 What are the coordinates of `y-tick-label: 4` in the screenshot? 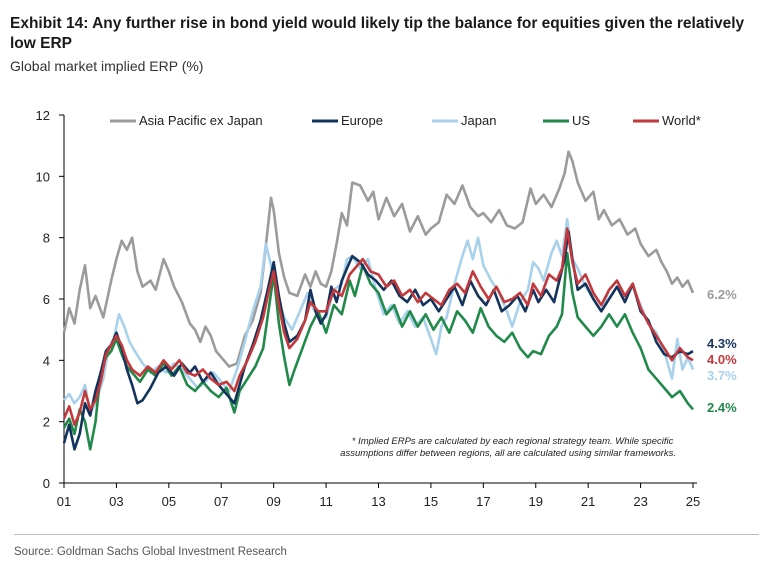 It's located at (46, 360).